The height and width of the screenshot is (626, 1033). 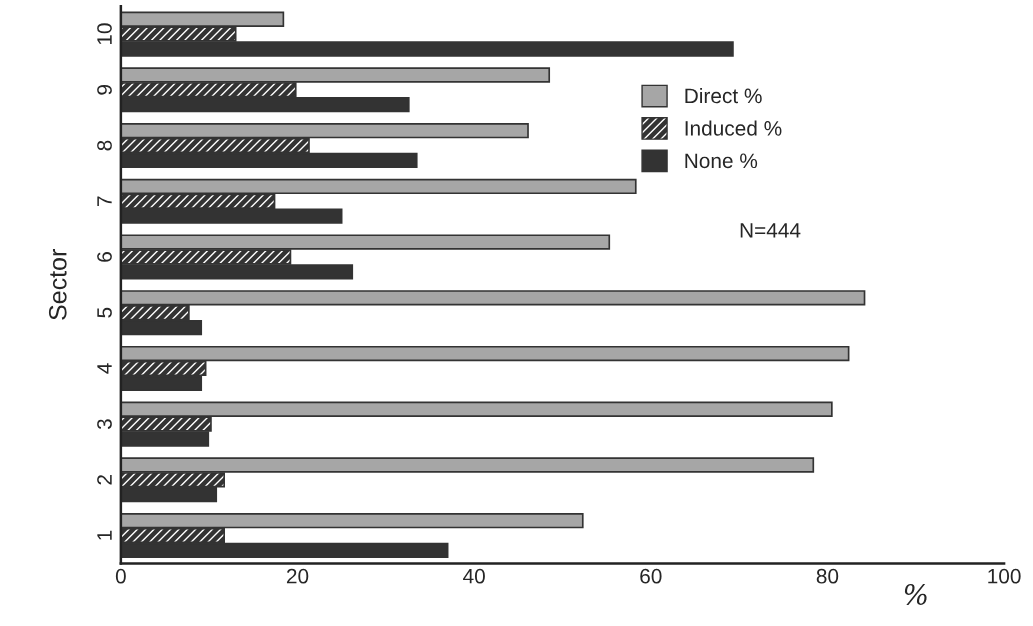 I want to click on y-tick-label: 6, so click(x=104, y=257).